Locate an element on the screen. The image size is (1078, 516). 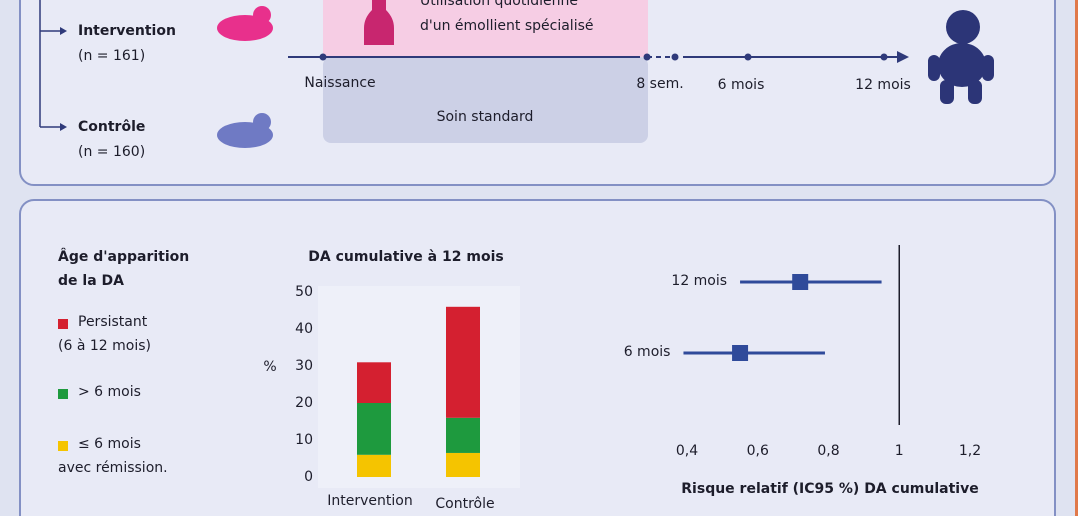
timeline-arrow is located at coordinates (903, 57).